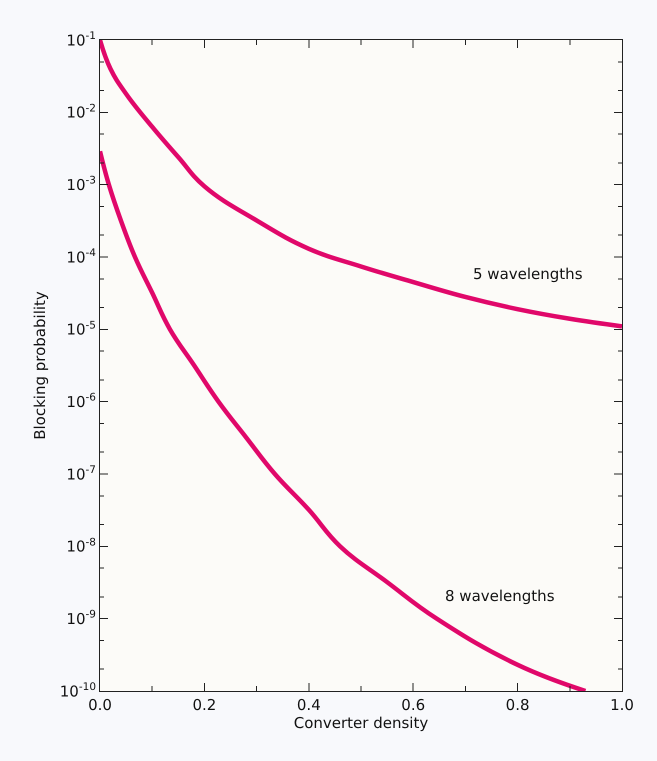 The width and height of the screenshot is (657, 761). I want to click on y-axis-title: Blocking probability, so click(40, 365).